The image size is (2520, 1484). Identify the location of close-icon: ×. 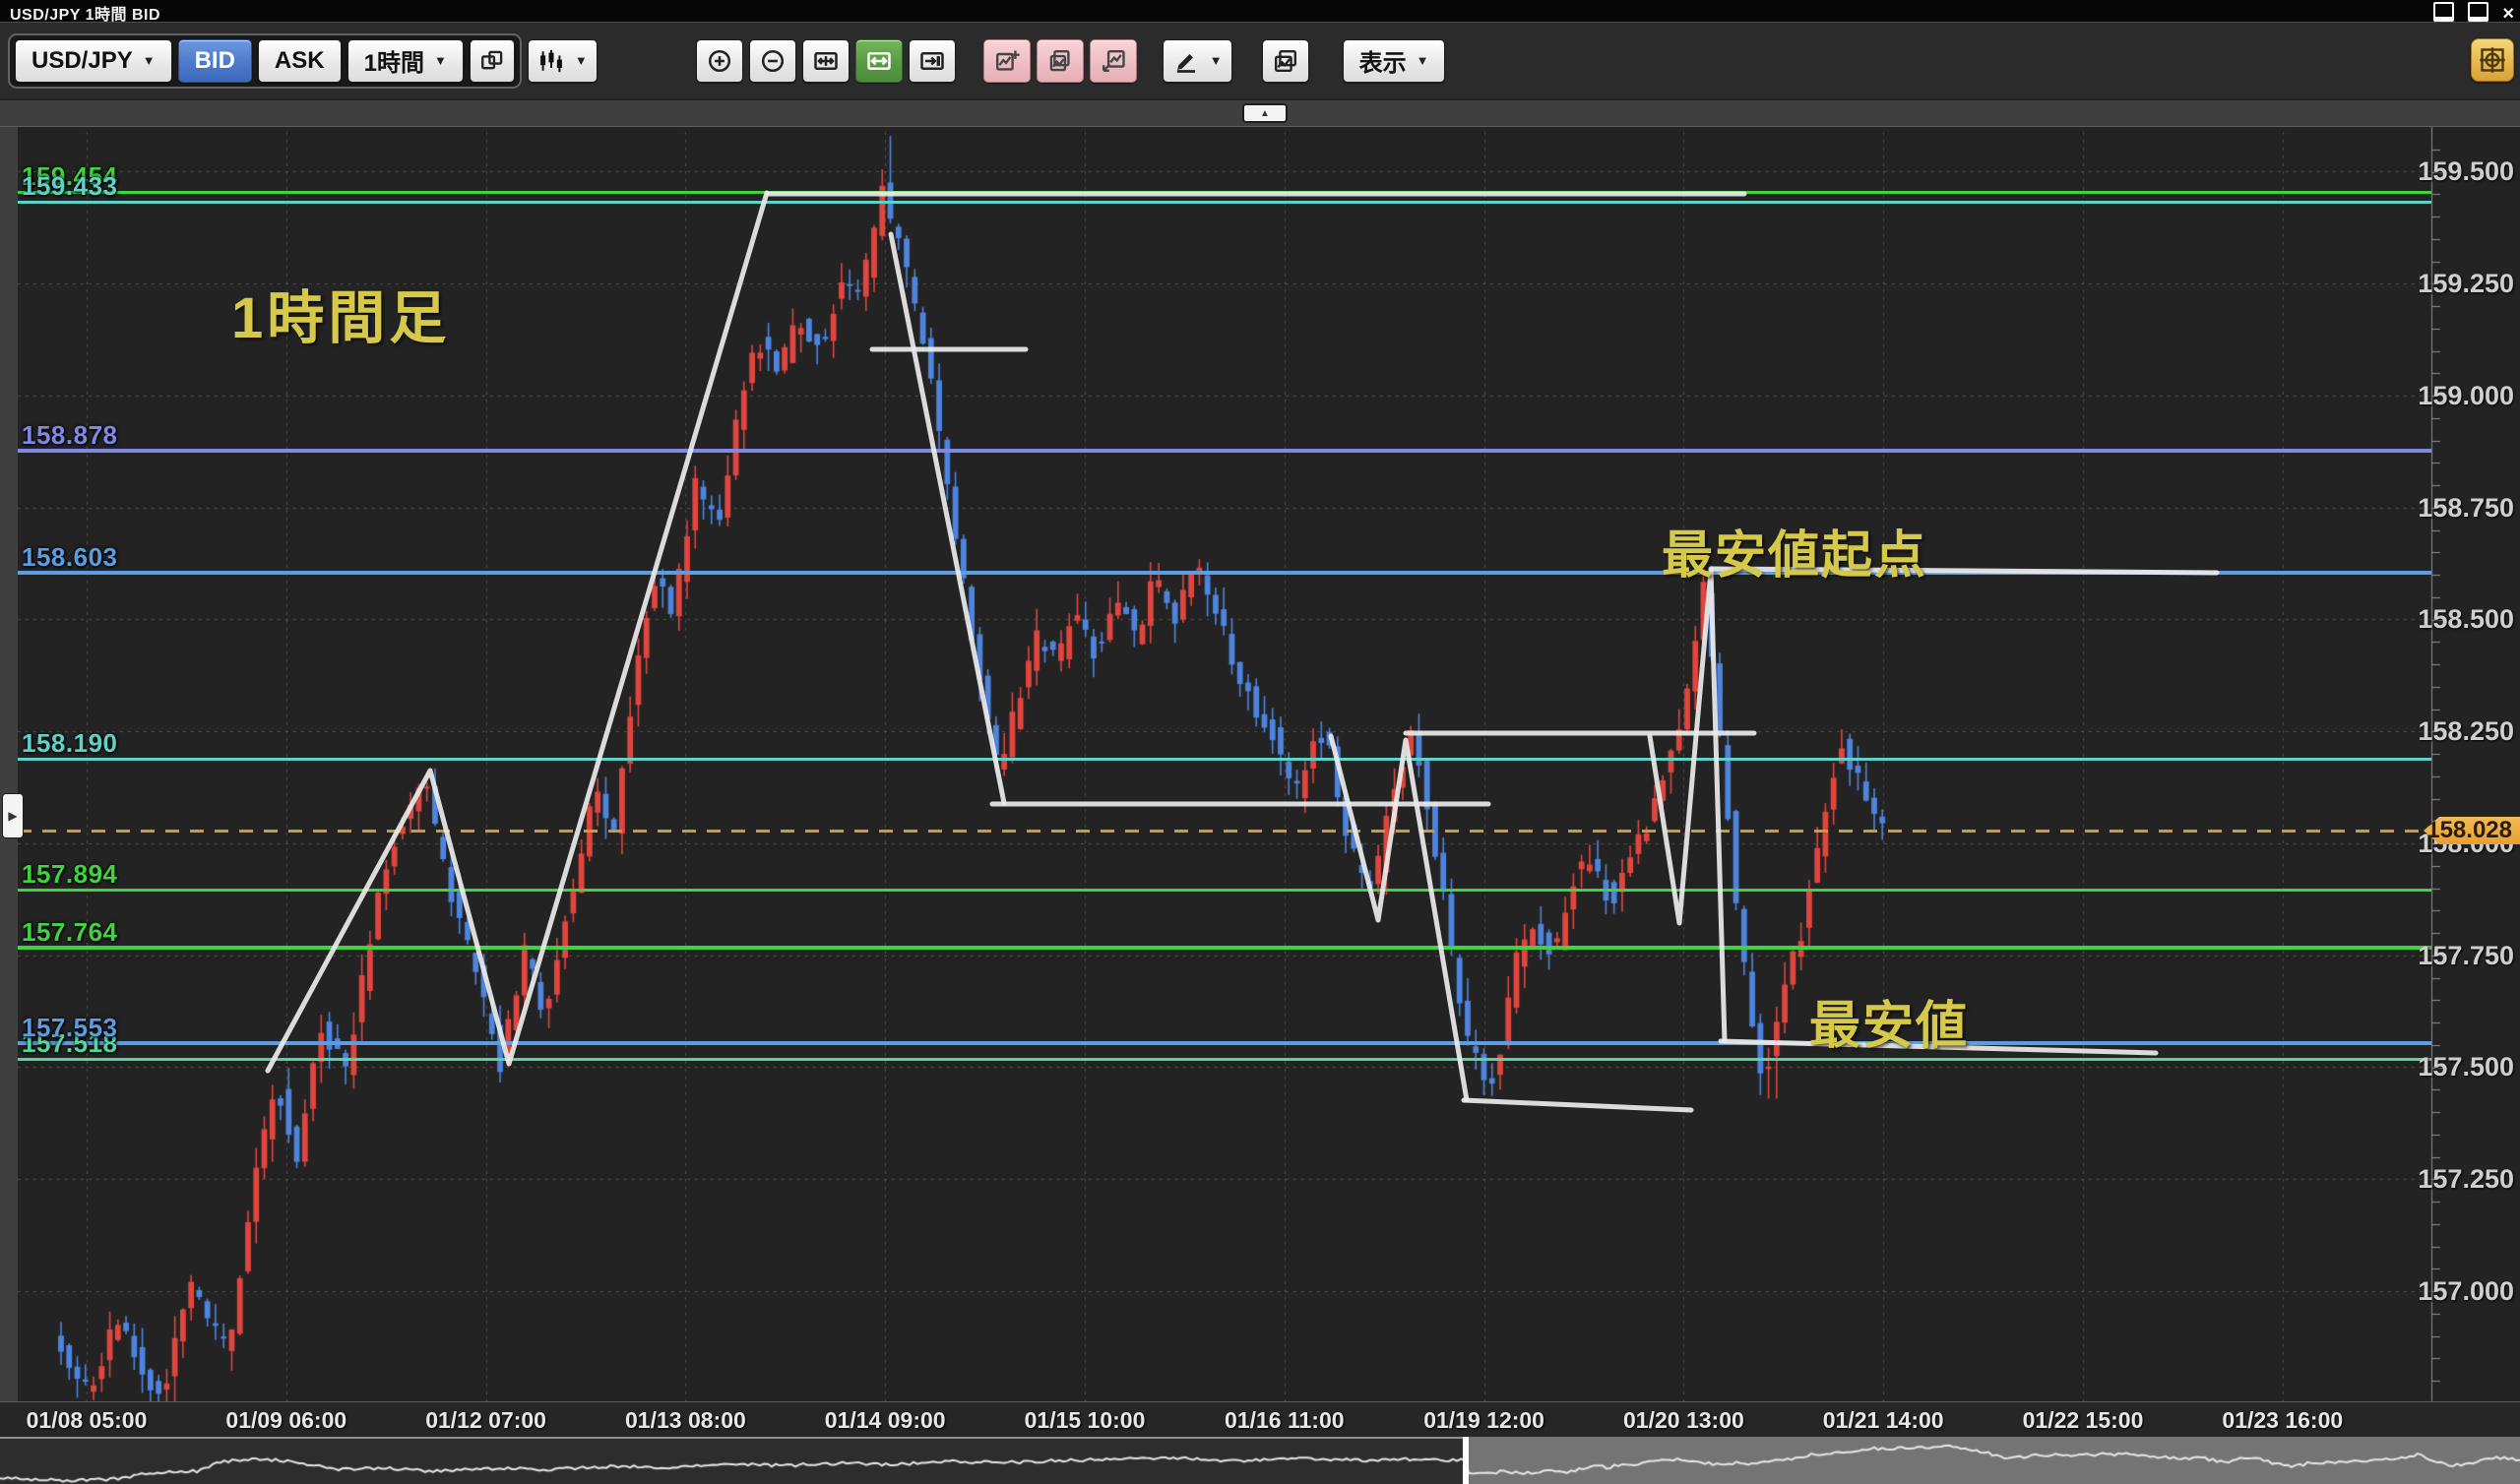
(2508, 14).